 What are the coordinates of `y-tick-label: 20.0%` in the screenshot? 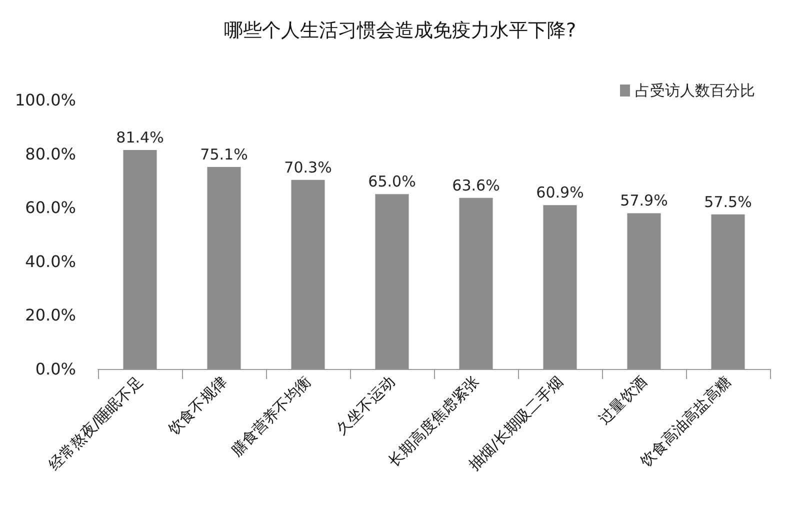 It's located at (50, 315).